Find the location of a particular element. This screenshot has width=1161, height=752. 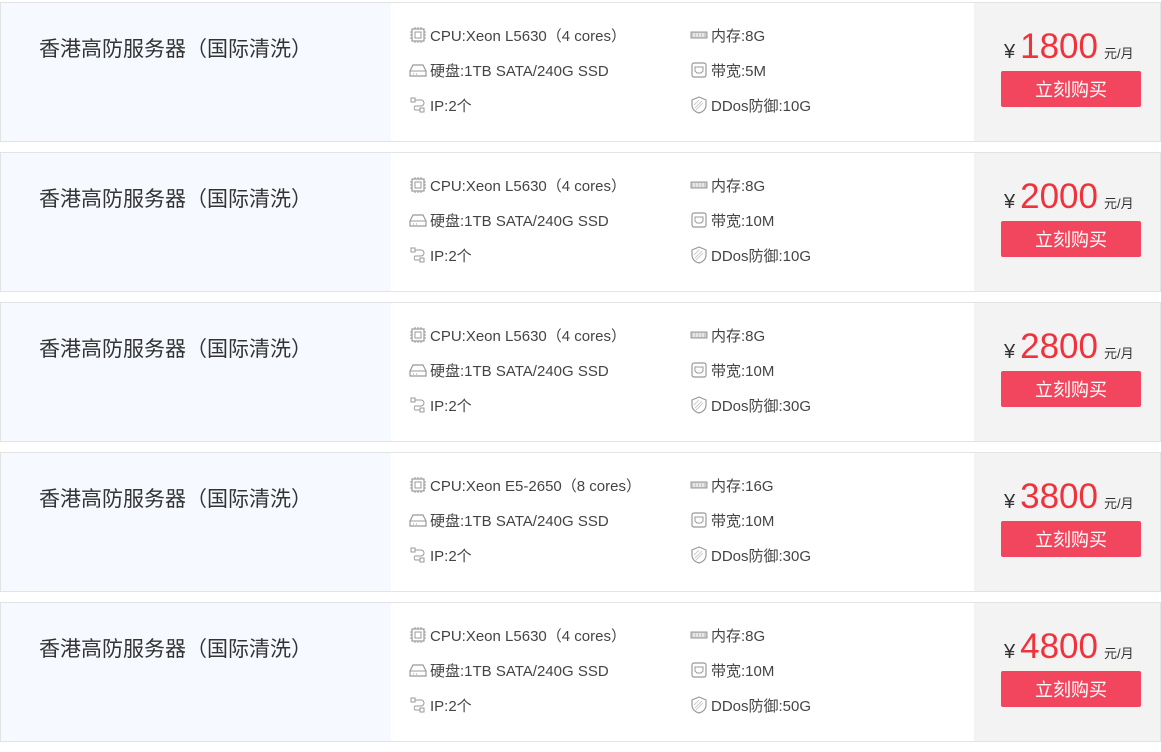

ddos-text: DDos防御:10G is located at coordinates (761, 256).